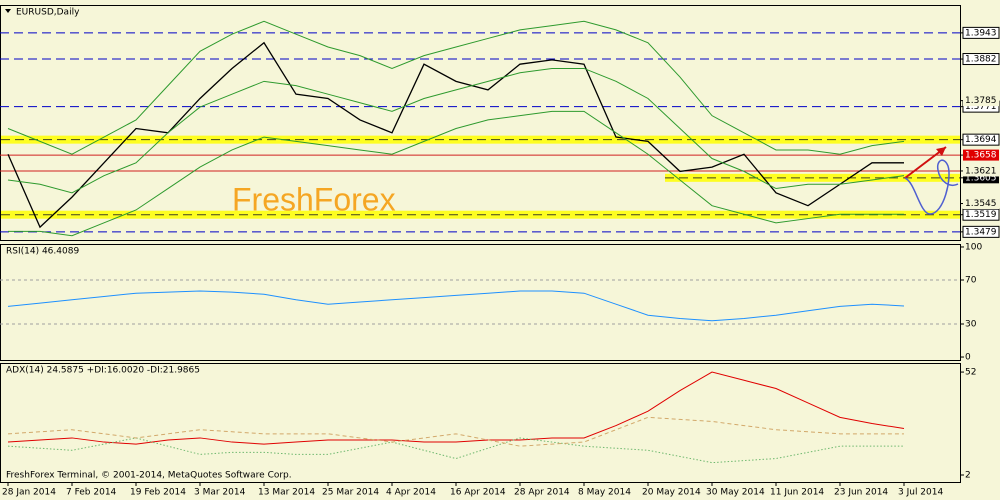 This screenshot has height=500, width=1000. I want to click on y-tick-label: 0, so click(968, 358).